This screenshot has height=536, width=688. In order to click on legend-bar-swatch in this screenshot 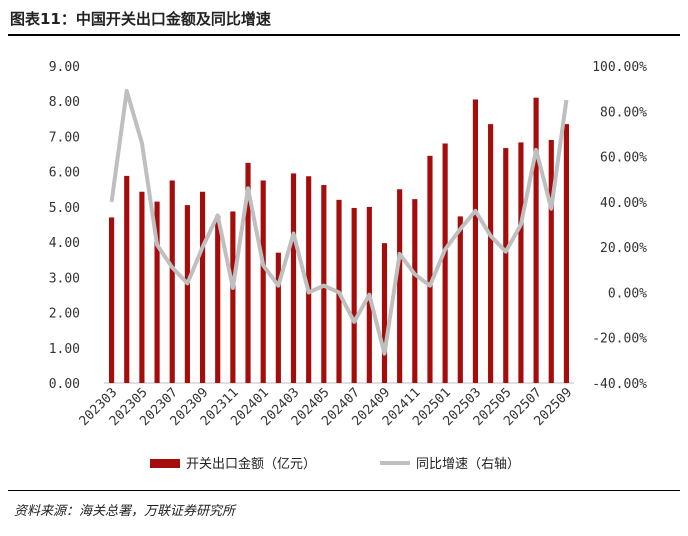, I will do `click(165, 463)`.